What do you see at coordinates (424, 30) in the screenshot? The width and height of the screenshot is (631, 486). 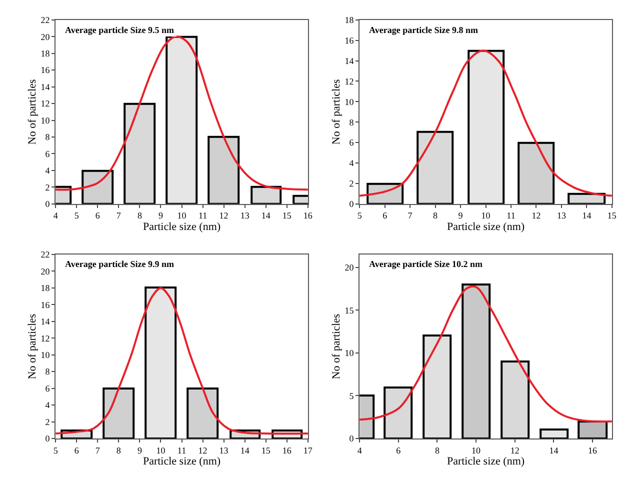 I see `annotation: Average particle Size 9.8 nm` at bounding box center [424, 30].